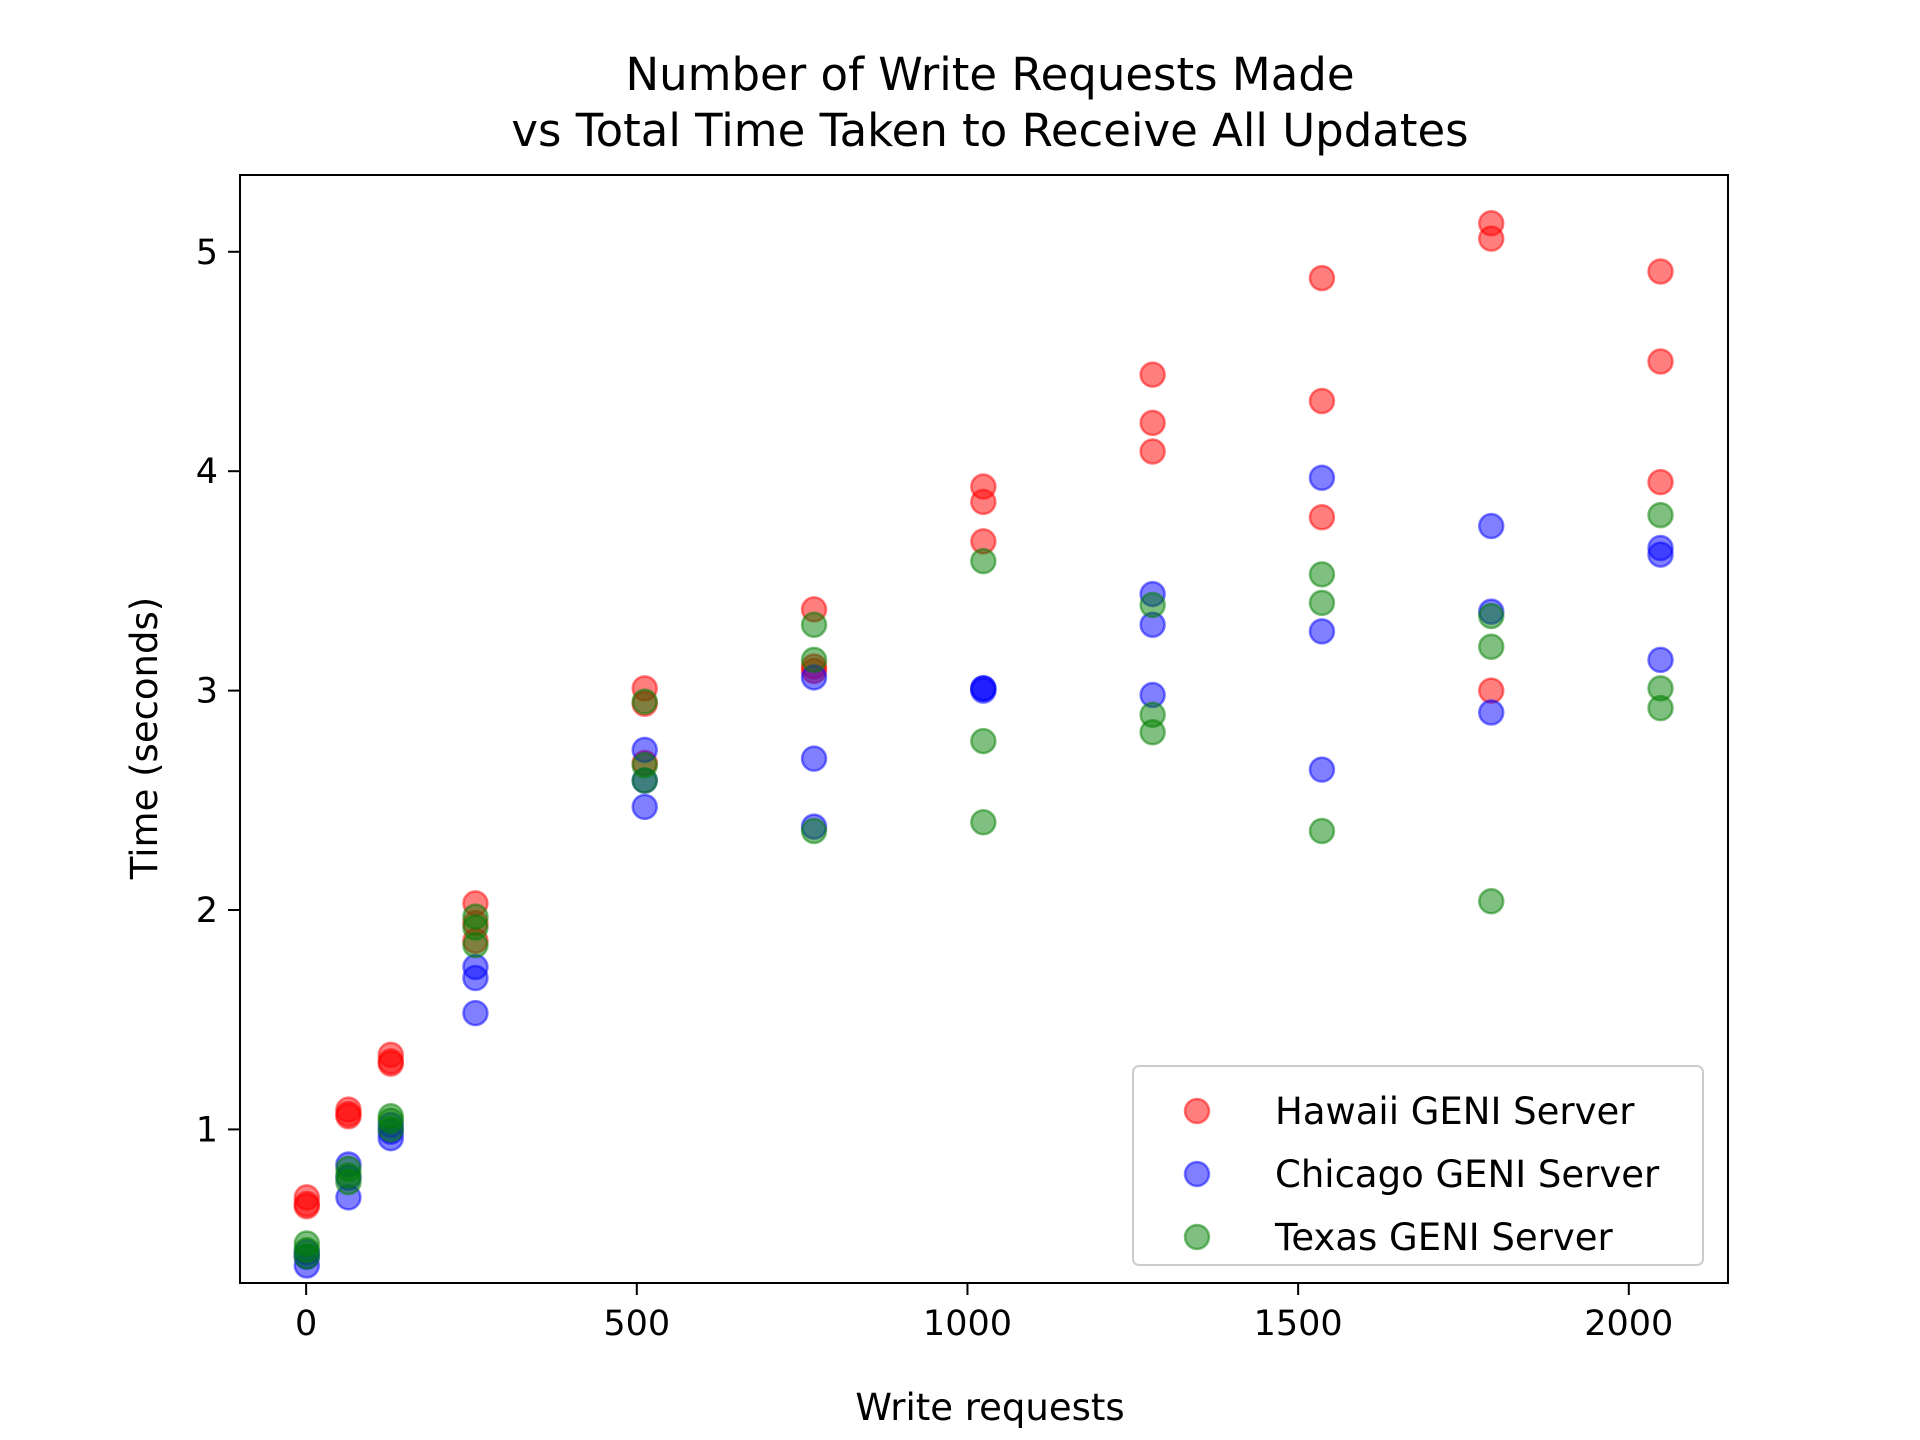  Describe the element at coordinates (1455, 1111) in the screenshot. I see `legend-label: Hawaii GENI Server` at that location.